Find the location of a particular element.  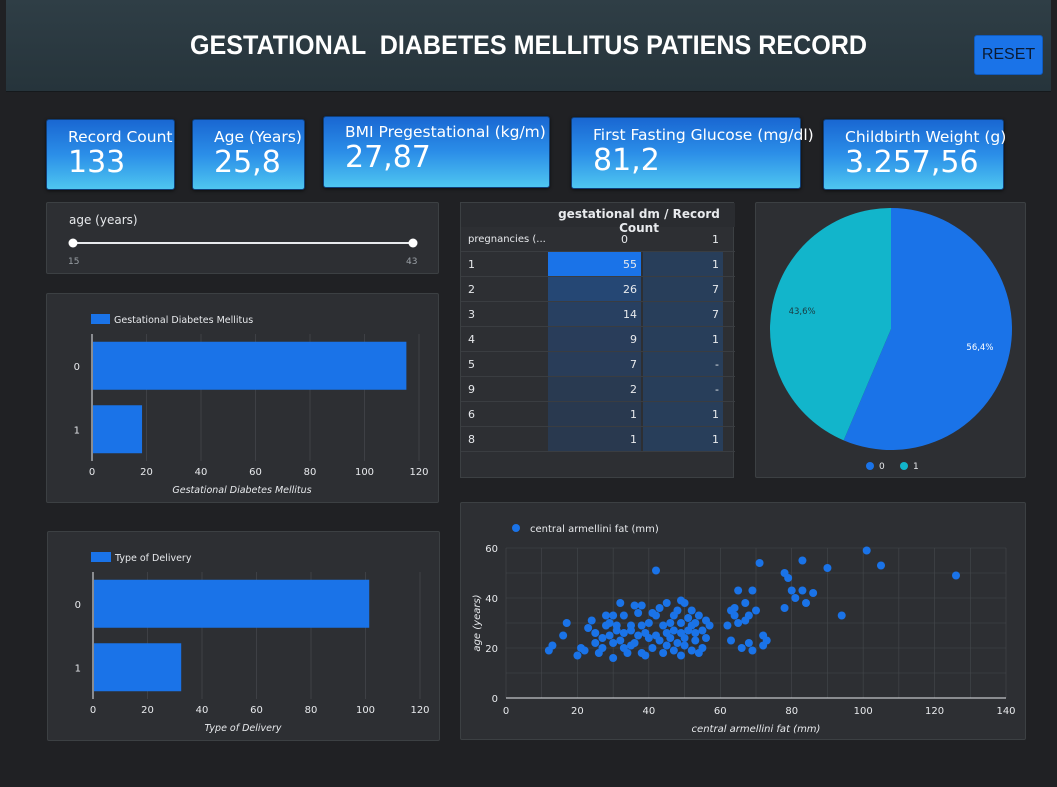

col-header-0: 0 is located at coordinates (624, 239).